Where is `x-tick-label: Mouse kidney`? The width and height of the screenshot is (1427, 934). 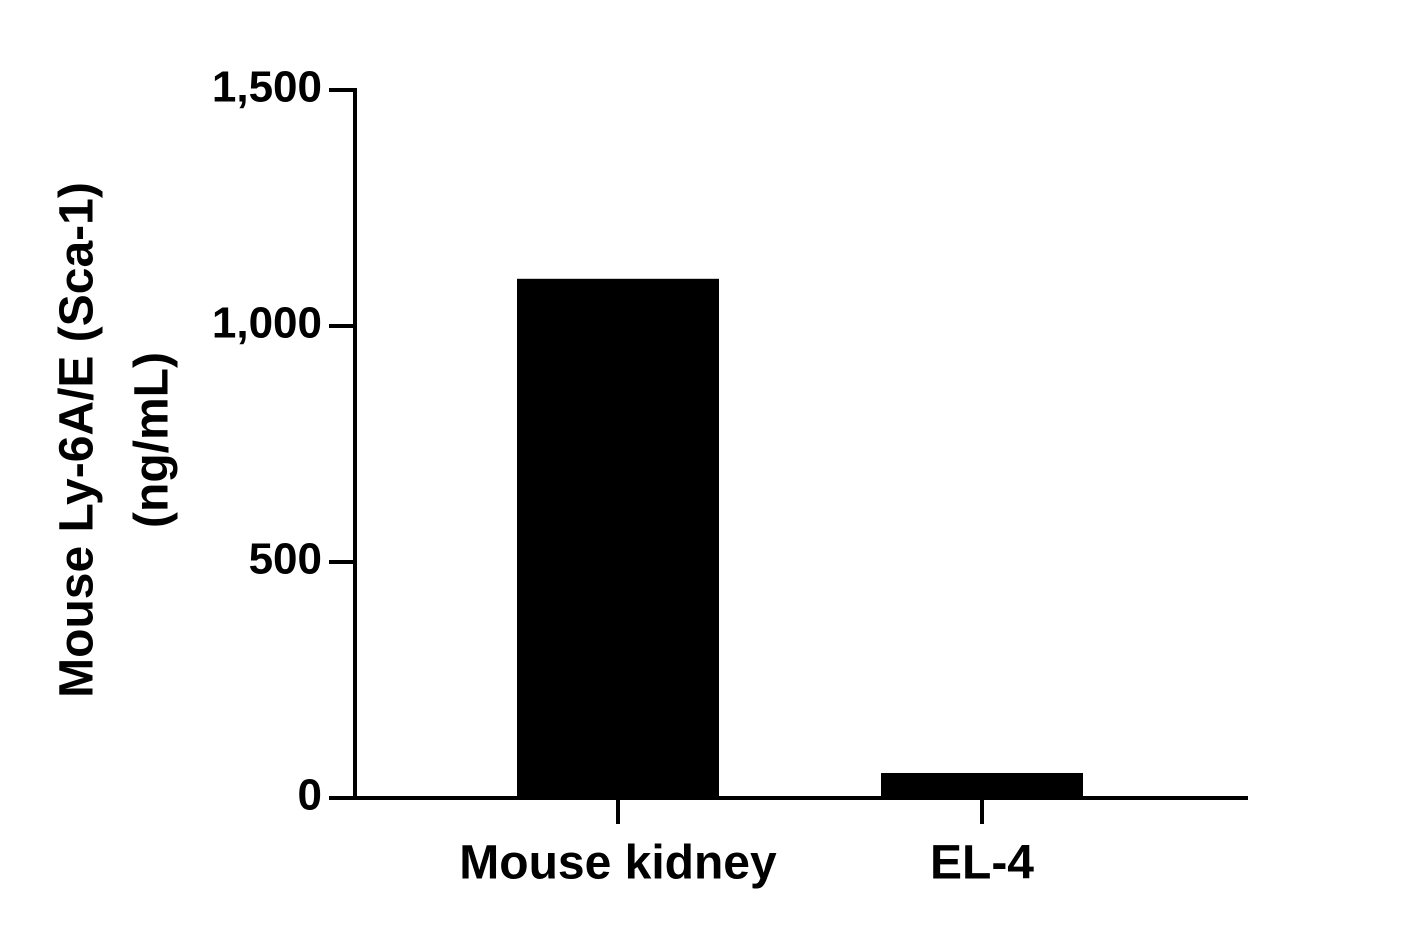
x-tick-label: Mouse kidney is located at coordinates (618, 863).